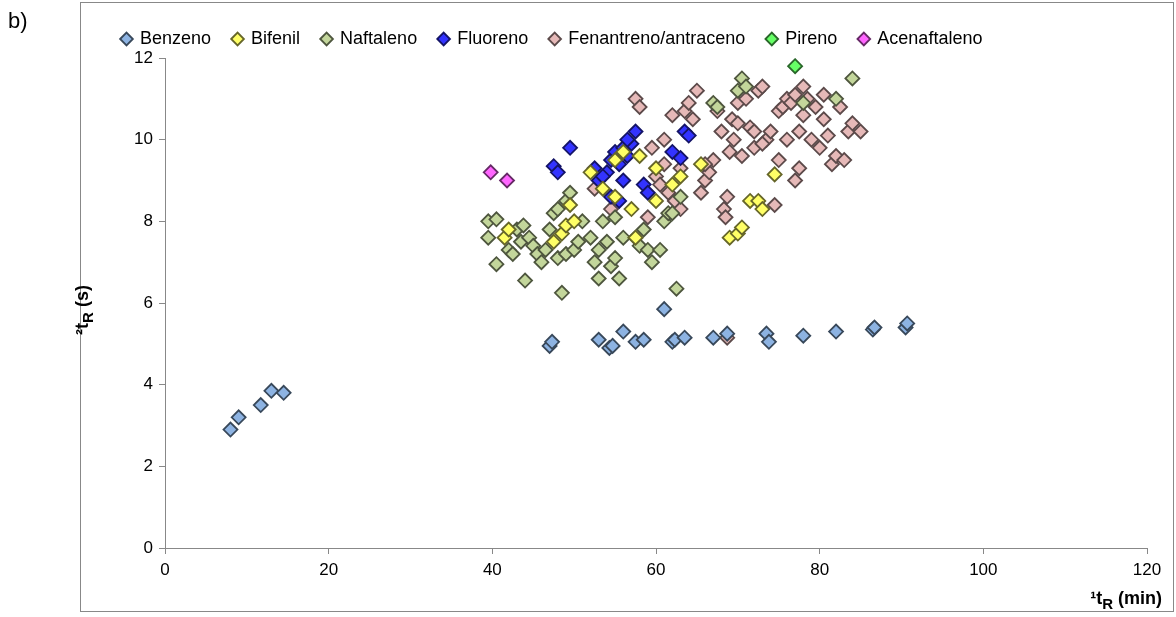 The image size is (1176, 617). I want to click on y-tick-label: 12, so click(143, 57).